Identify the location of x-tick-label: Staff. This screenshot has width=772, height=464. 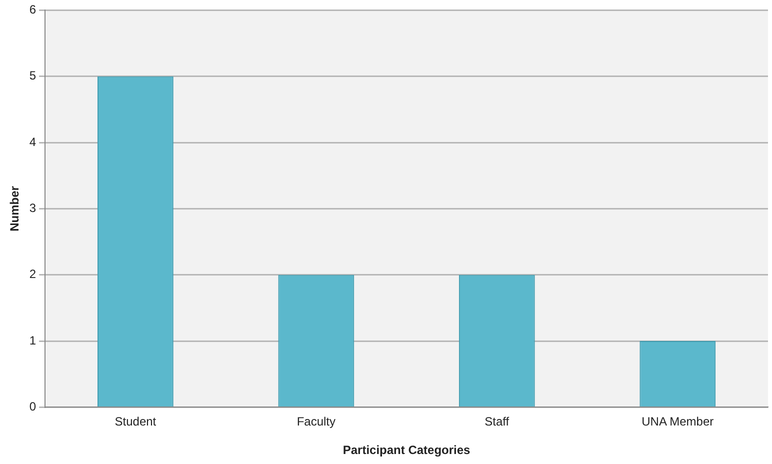
(497, 421).